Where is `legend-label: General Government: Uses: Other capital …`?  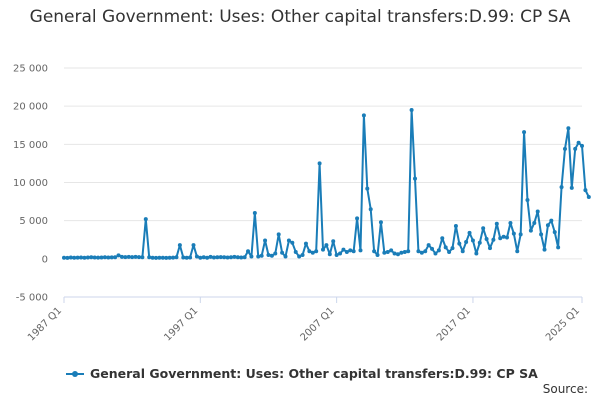
legend-label: General Government: Uses: Other capital … is located at coordinates (314, 373).